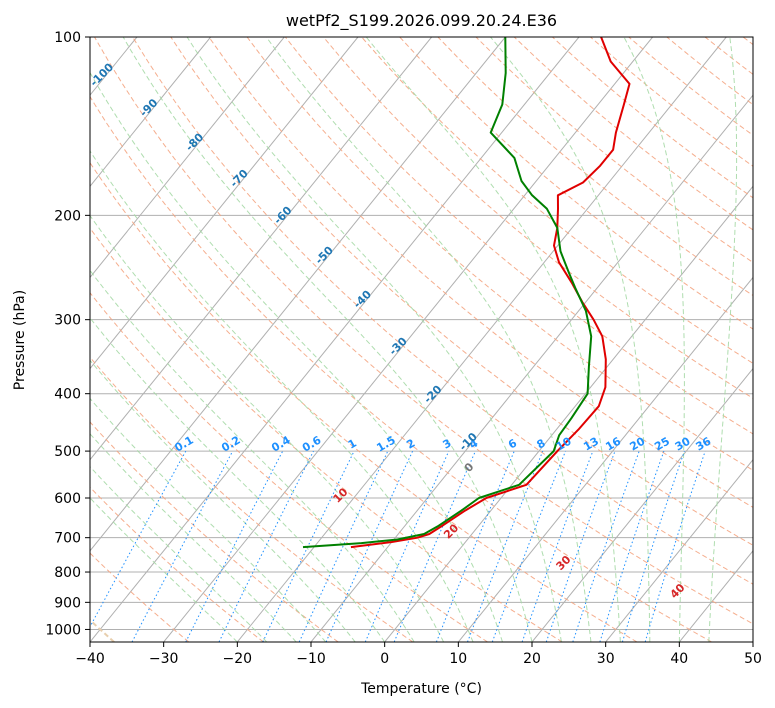 This screenshot has width=775, height=708. Describe the element at coordinates (164, 659) in the screenshot. I see `x-tick-label: −30` at that location.